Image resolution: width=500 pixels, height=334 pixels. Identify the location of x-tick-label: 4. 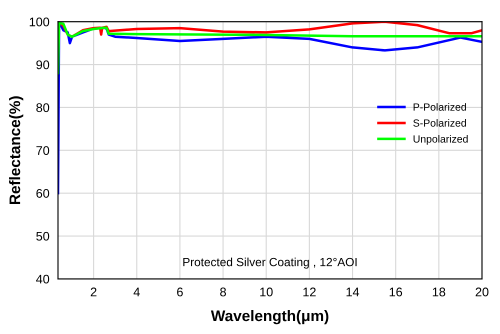
(137, 292).